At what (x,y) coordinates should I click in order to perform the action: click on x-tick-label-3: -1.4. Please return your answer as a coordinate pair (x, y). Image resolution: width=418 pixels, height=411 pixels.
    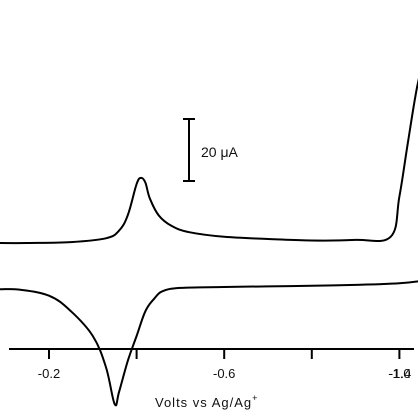
    Looking at the image, I should click on (400, 373).